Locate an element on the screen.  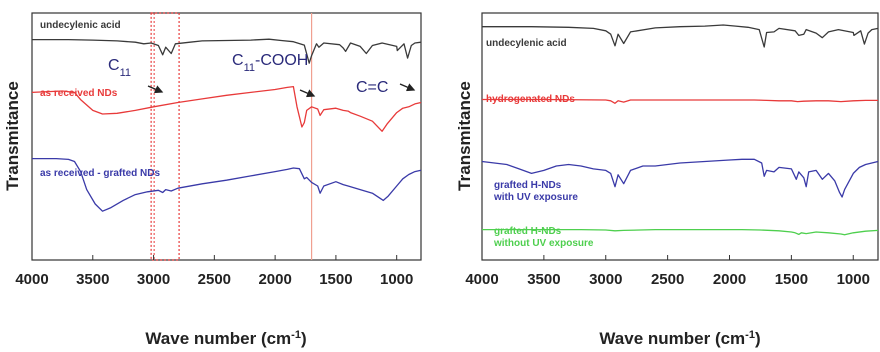
series-label: with UV exposure is located at coordinates (535, 197).